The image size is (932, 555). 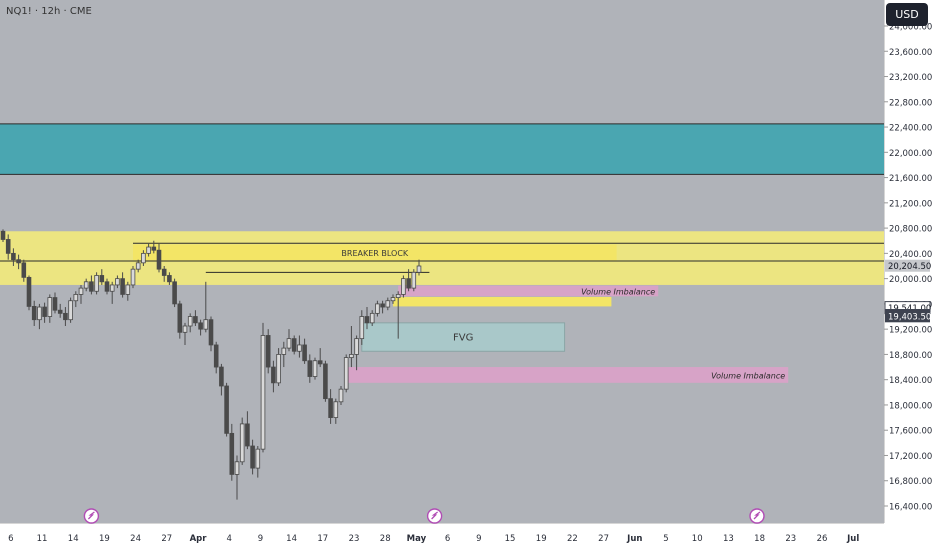 I want to click on x-tick-label: Apr, so click(x=199, y=539).